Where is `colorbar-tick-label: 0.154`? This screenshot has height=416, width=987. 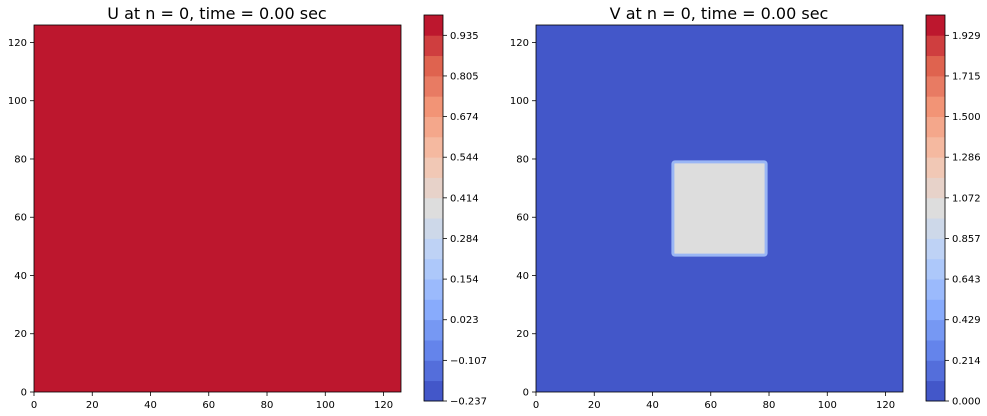
colorbar-tick-label: 0.154 is located at coordinates (464, 280).